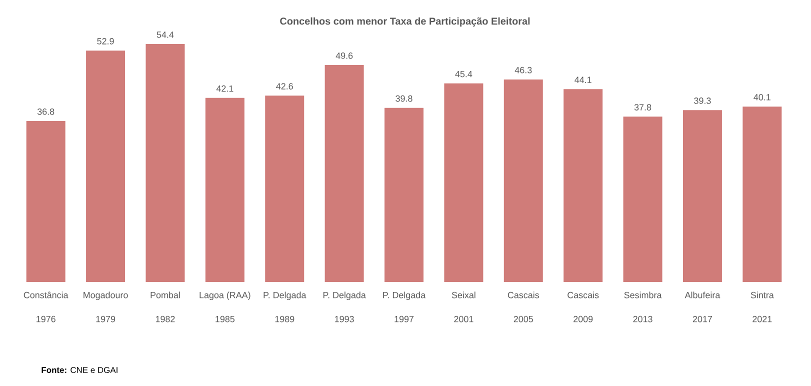  Describe the element at coordinates (344, 307) in the screenshot. I see `category-label: P. Delgada 1993` at that location.